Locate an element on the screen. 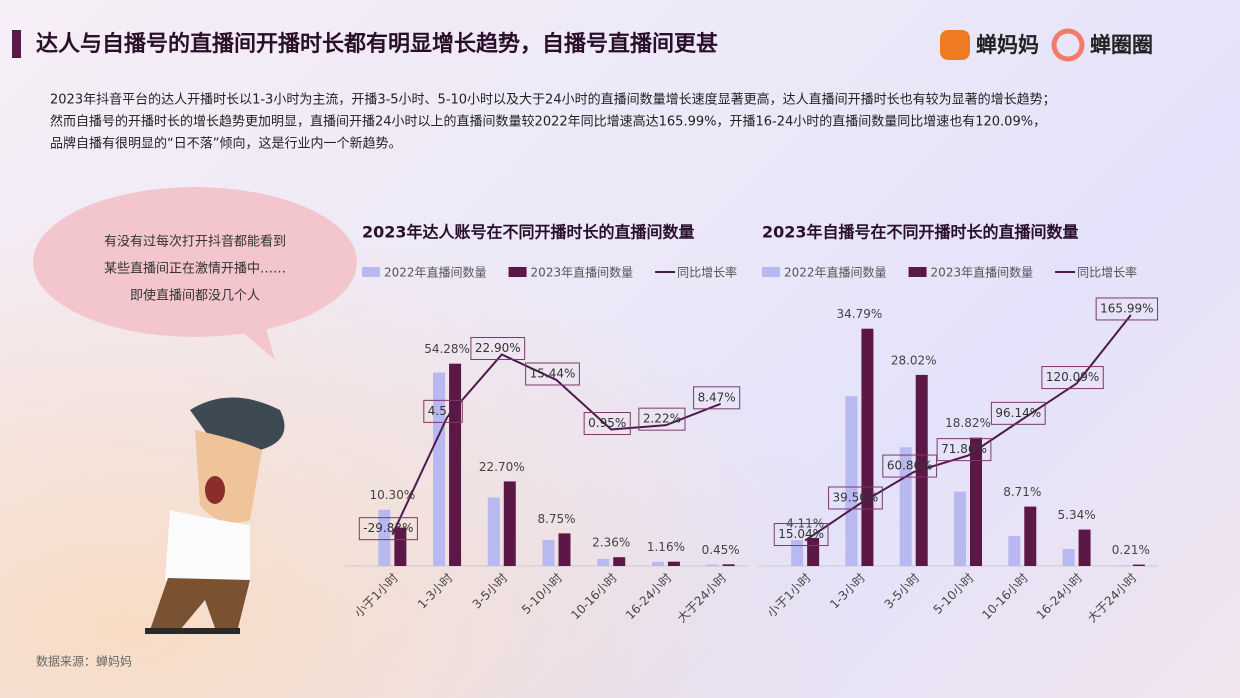 The height and width of the screenshot is (698, 1240). bar-value-label: 0.21% is located at coordinates (1131, 550).